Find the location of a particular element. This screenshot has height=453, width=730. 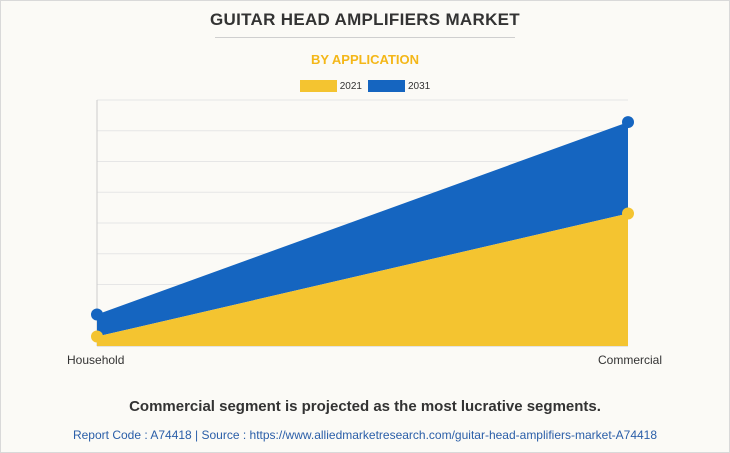

legend-swatch-2021 is located at coordinates (318, 86).